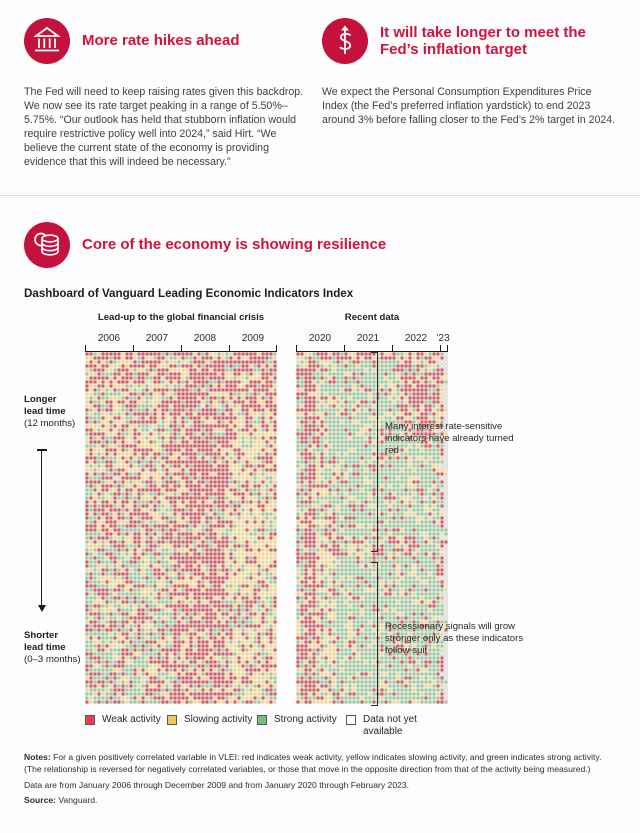 Image resolution: width=640 pixels, height=833 pixels. I want to click on lead-time-arrow-top, so click(42, 450).